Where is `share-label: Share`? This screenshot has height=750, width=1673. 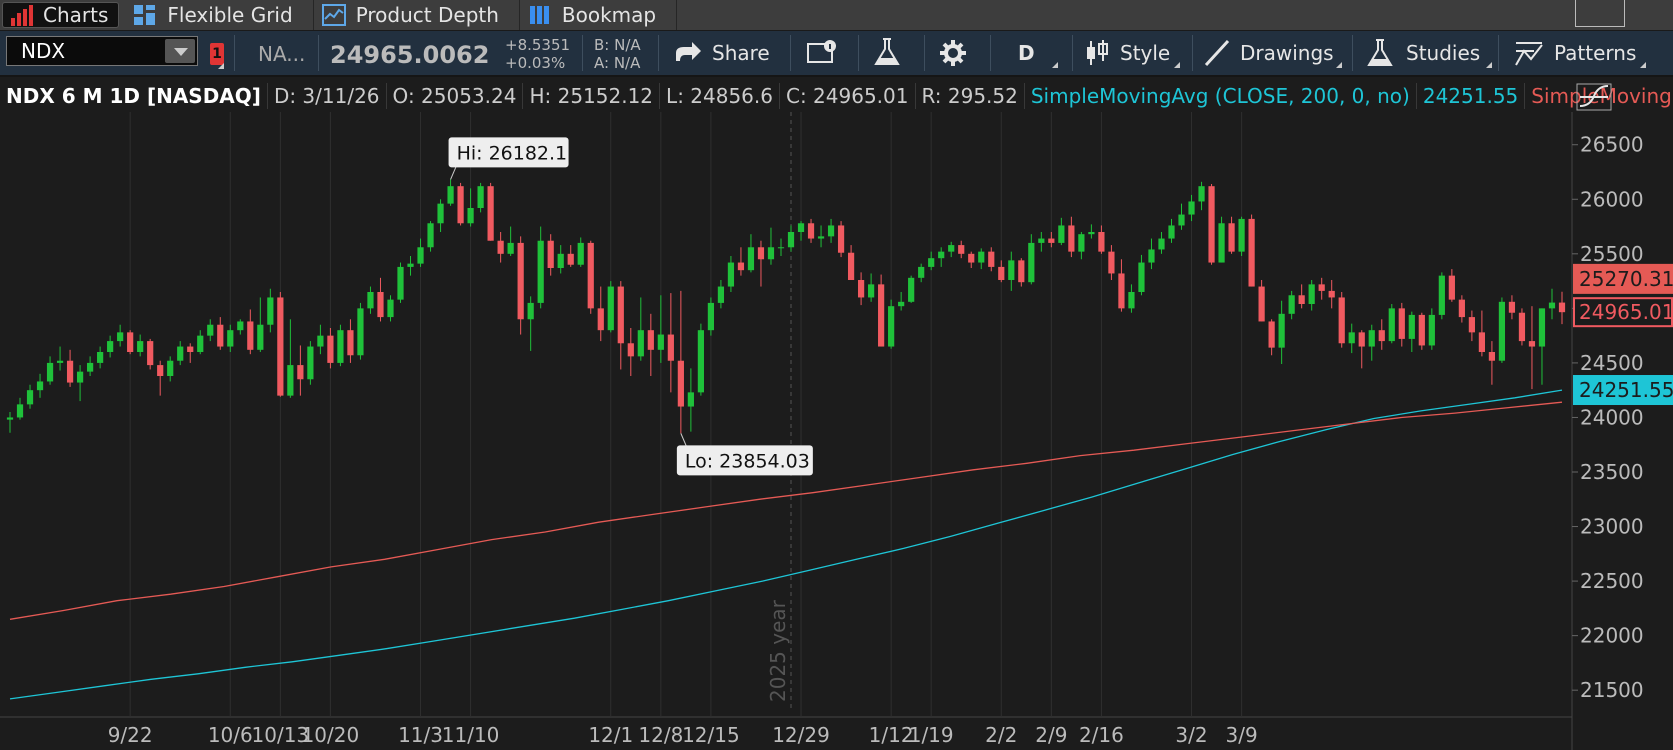 share-label: Share is located at coordinates (741, 53).